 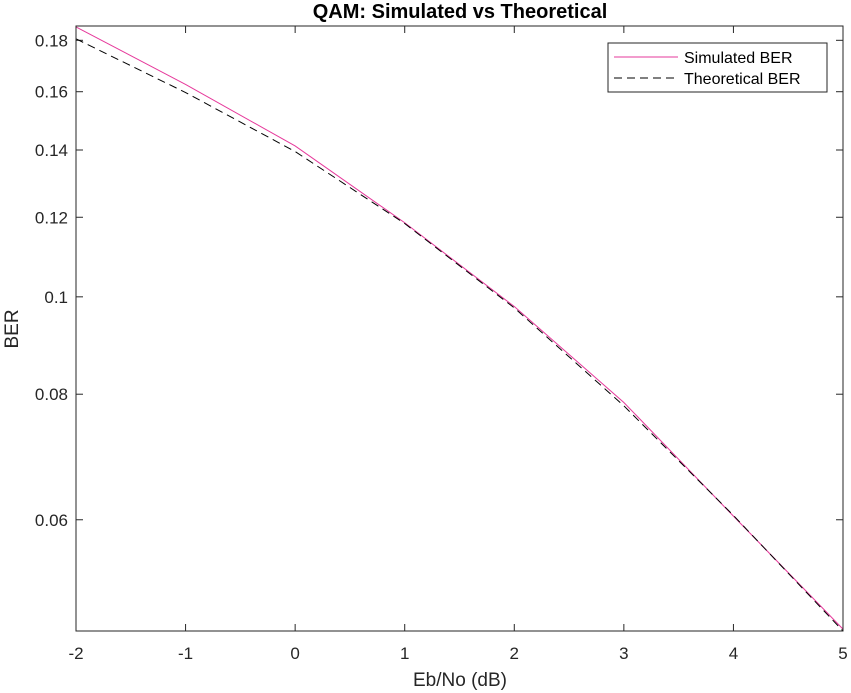 I want to click on y-tick-label: 0.16, so click(x=51, y=92).